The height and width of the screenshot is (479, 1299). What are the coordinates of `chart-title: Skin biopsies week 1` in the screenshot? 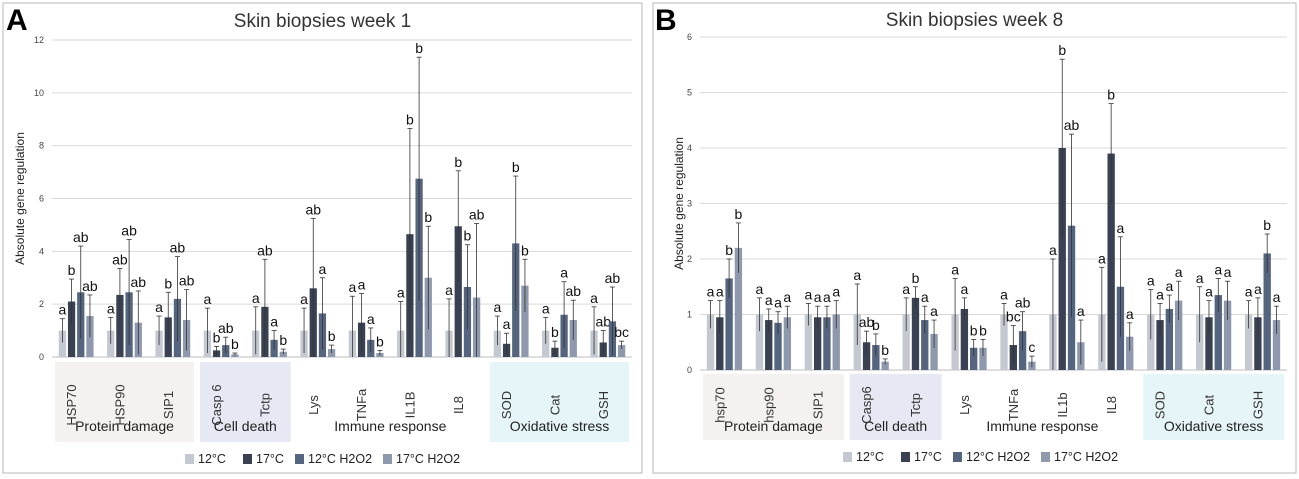 It's located at (322, 21).